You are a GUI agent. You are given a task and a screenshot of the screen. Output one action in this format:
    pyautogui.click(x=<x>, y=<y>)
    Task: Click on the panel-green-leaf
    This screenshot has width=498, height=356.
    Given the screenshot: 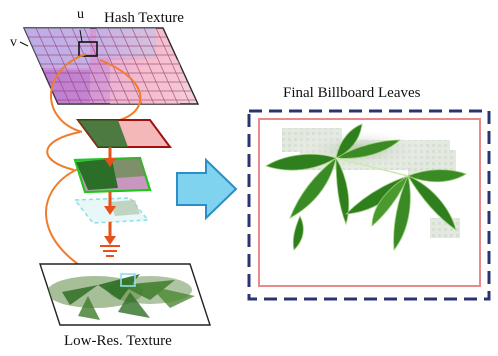 What is the action you would take?
    pyautogui.click(x=97, y=174)
    